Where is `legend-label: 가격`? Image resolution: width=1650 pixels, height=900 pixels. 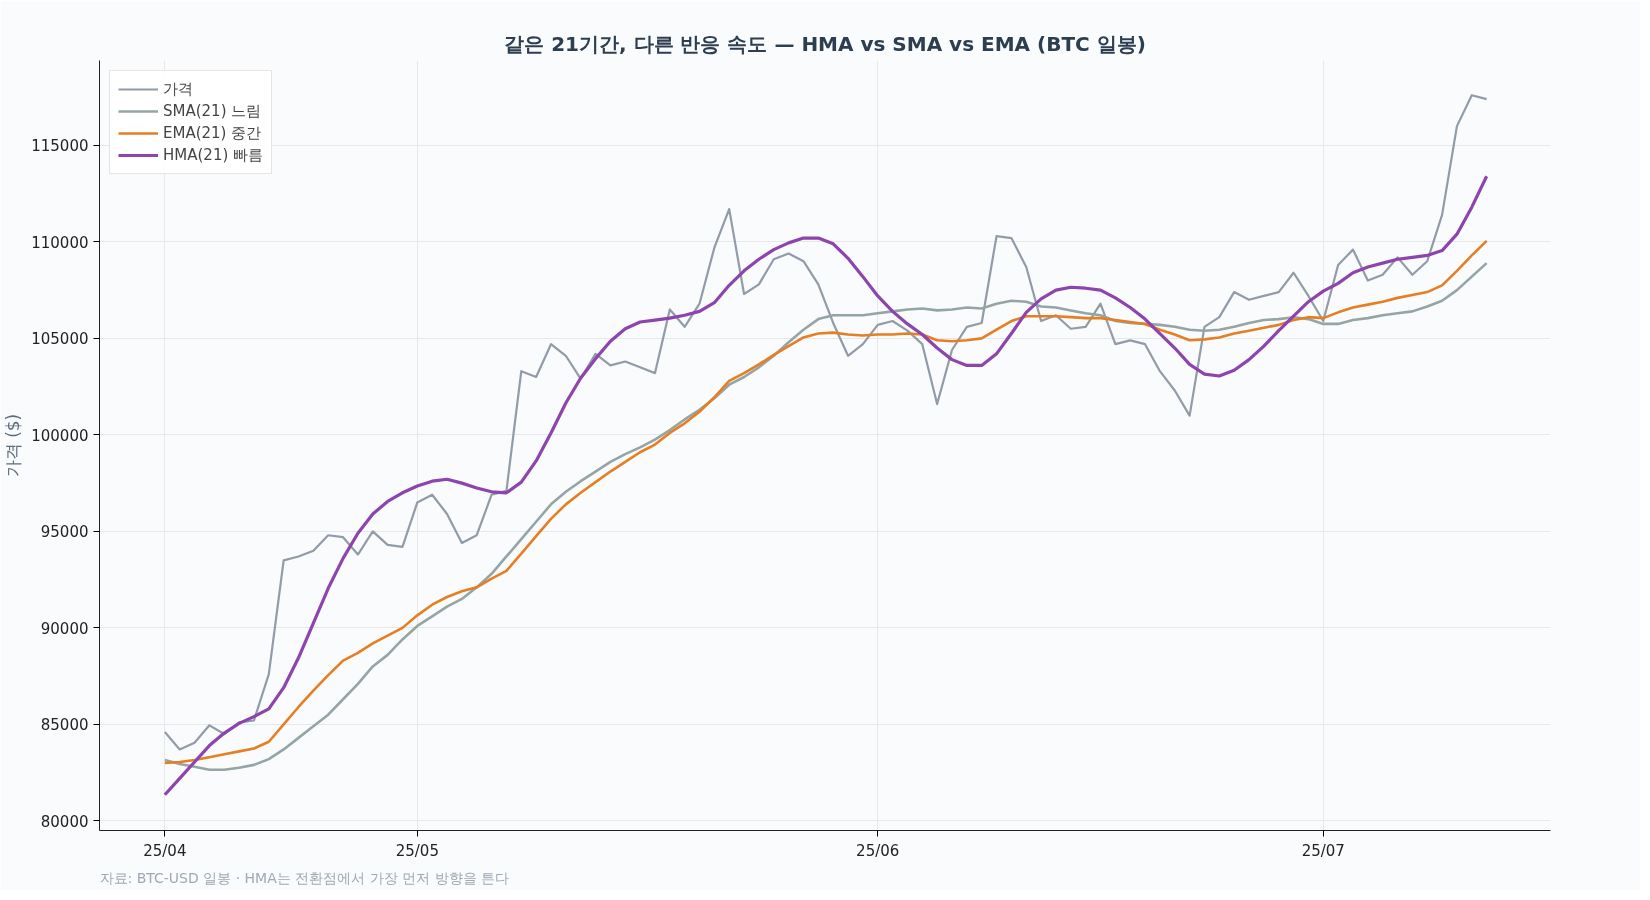 legend-label: 가격 is located at coordinates (178, 89).